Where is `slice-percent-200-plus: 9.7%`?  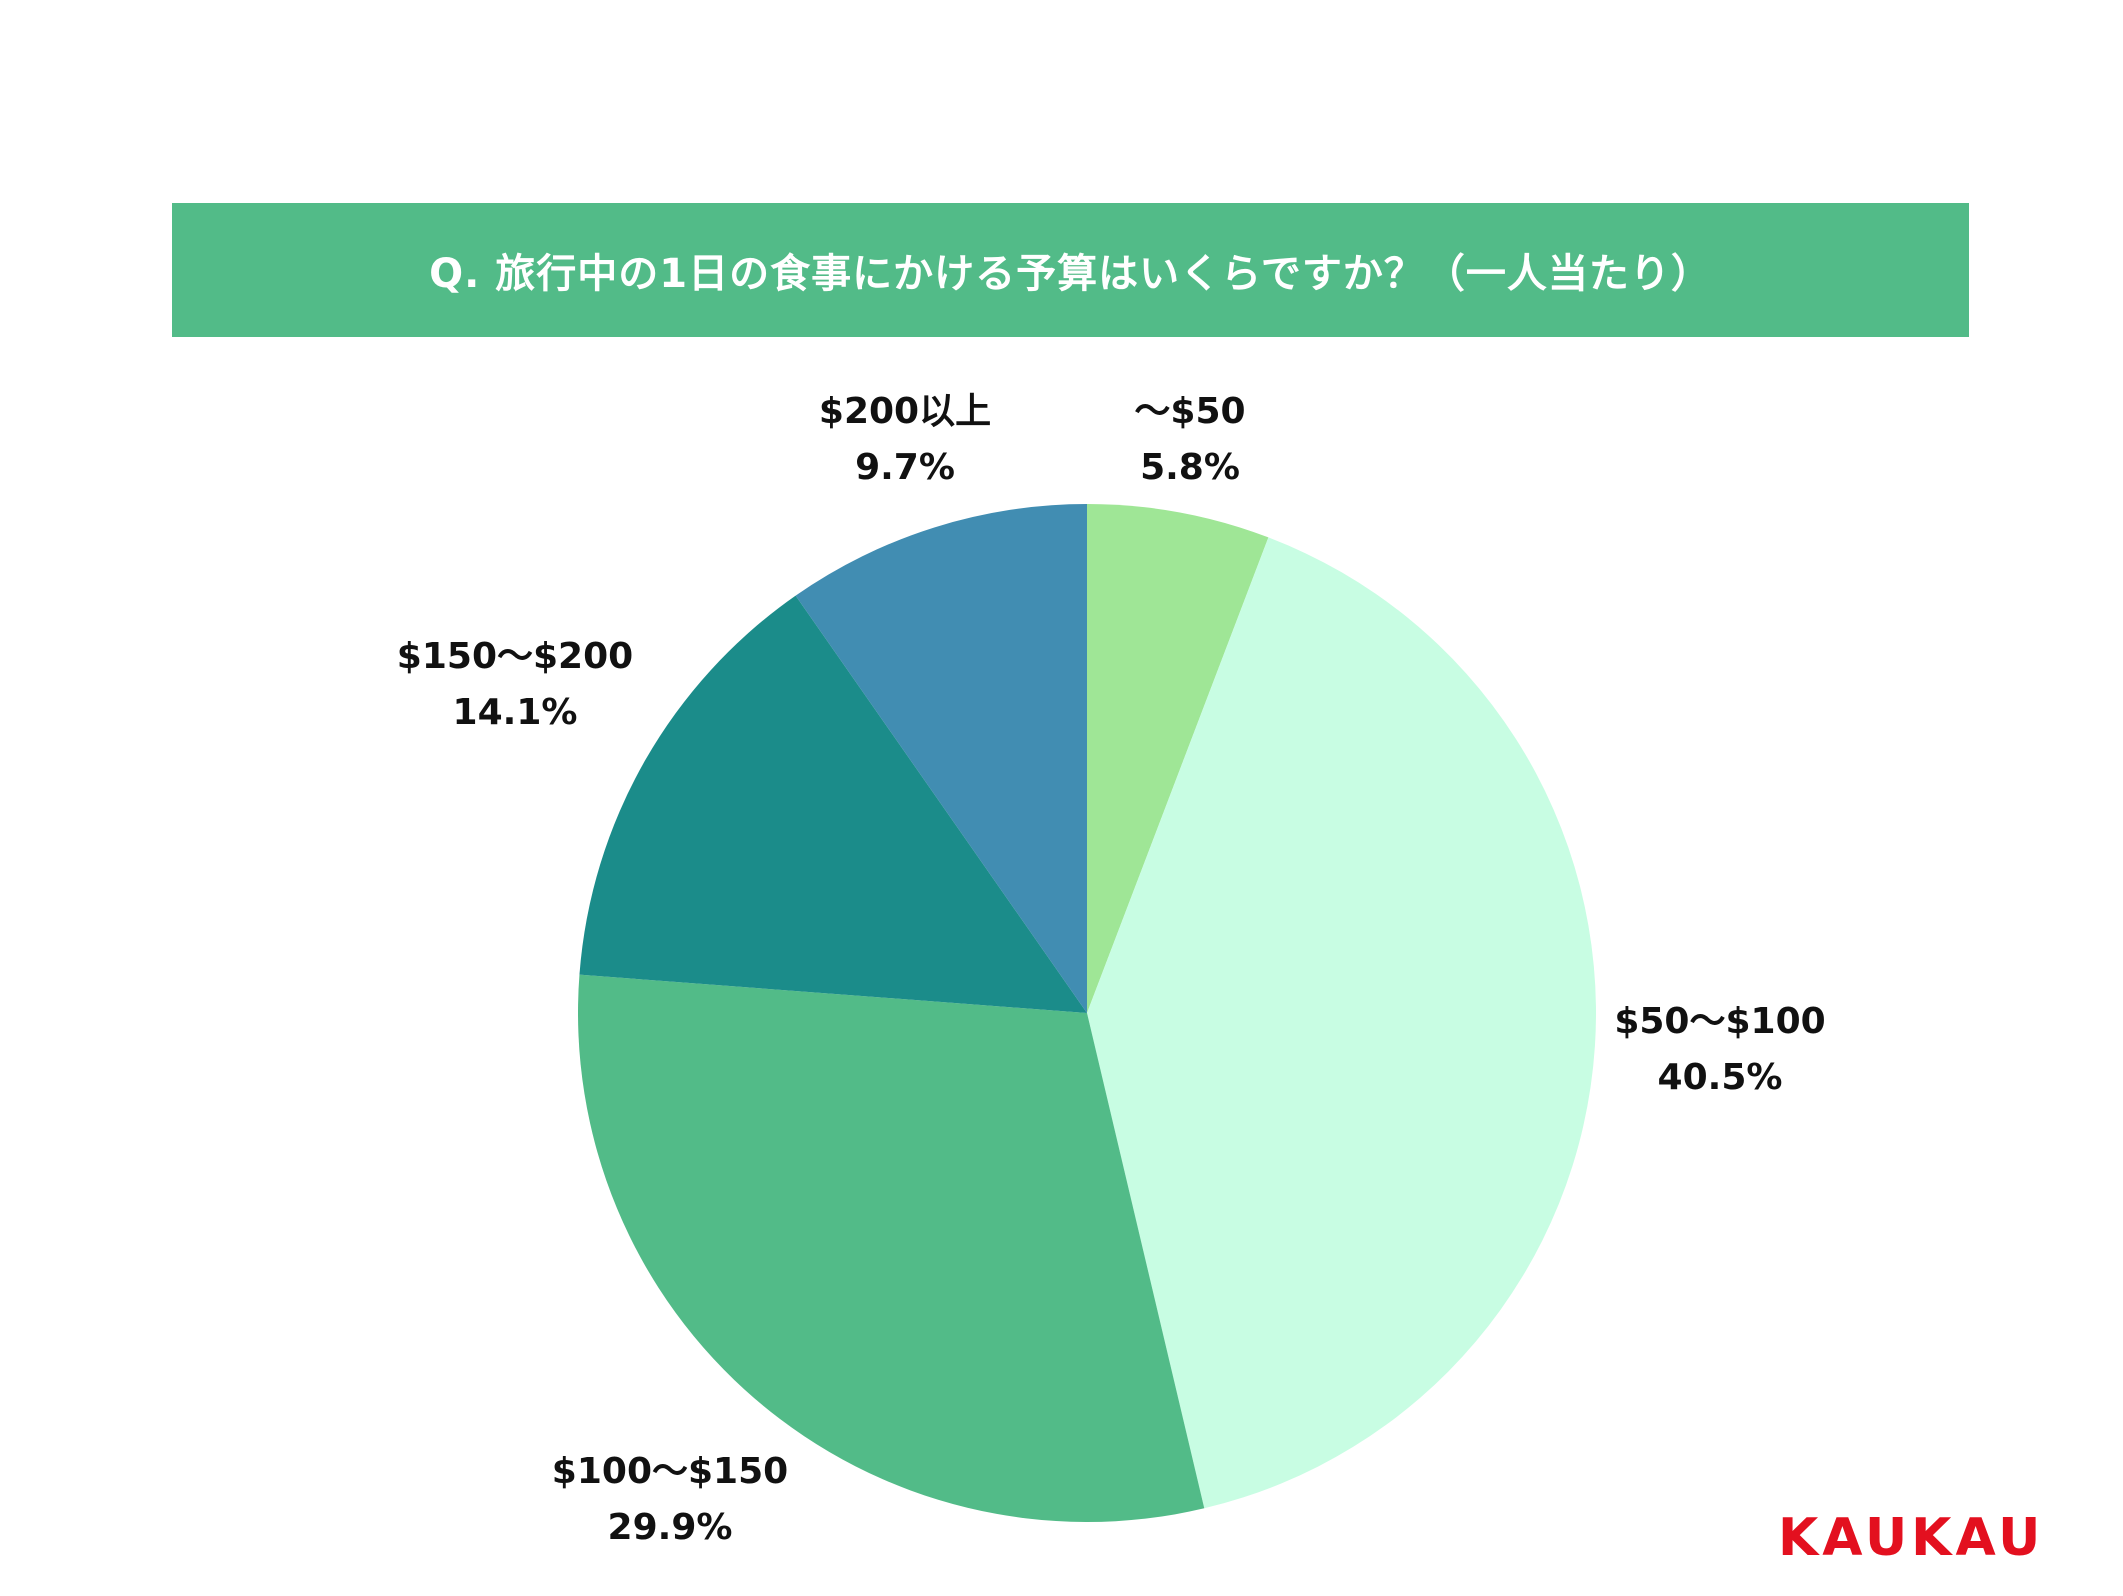 slice-percent-200-plus: 9.7% is located at coordinates (905, 467).